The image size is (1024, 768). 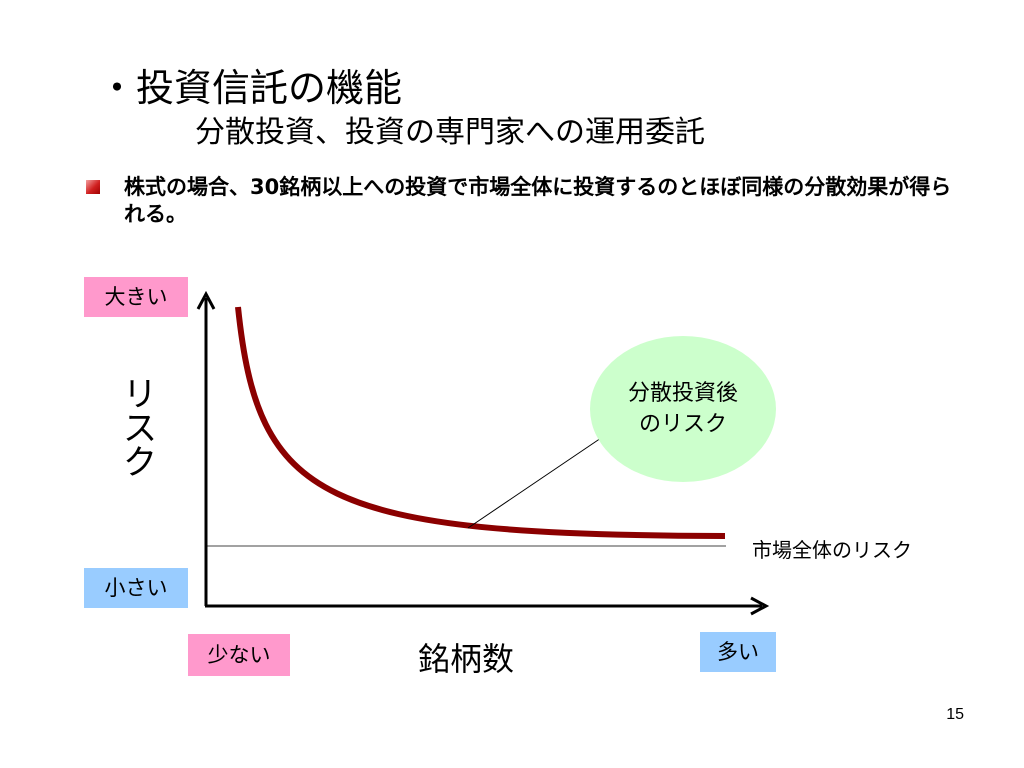 What do you see at coordinates (480, 422) in the screenshot?
I see `risk-curve` at bounding box center [480, 422].